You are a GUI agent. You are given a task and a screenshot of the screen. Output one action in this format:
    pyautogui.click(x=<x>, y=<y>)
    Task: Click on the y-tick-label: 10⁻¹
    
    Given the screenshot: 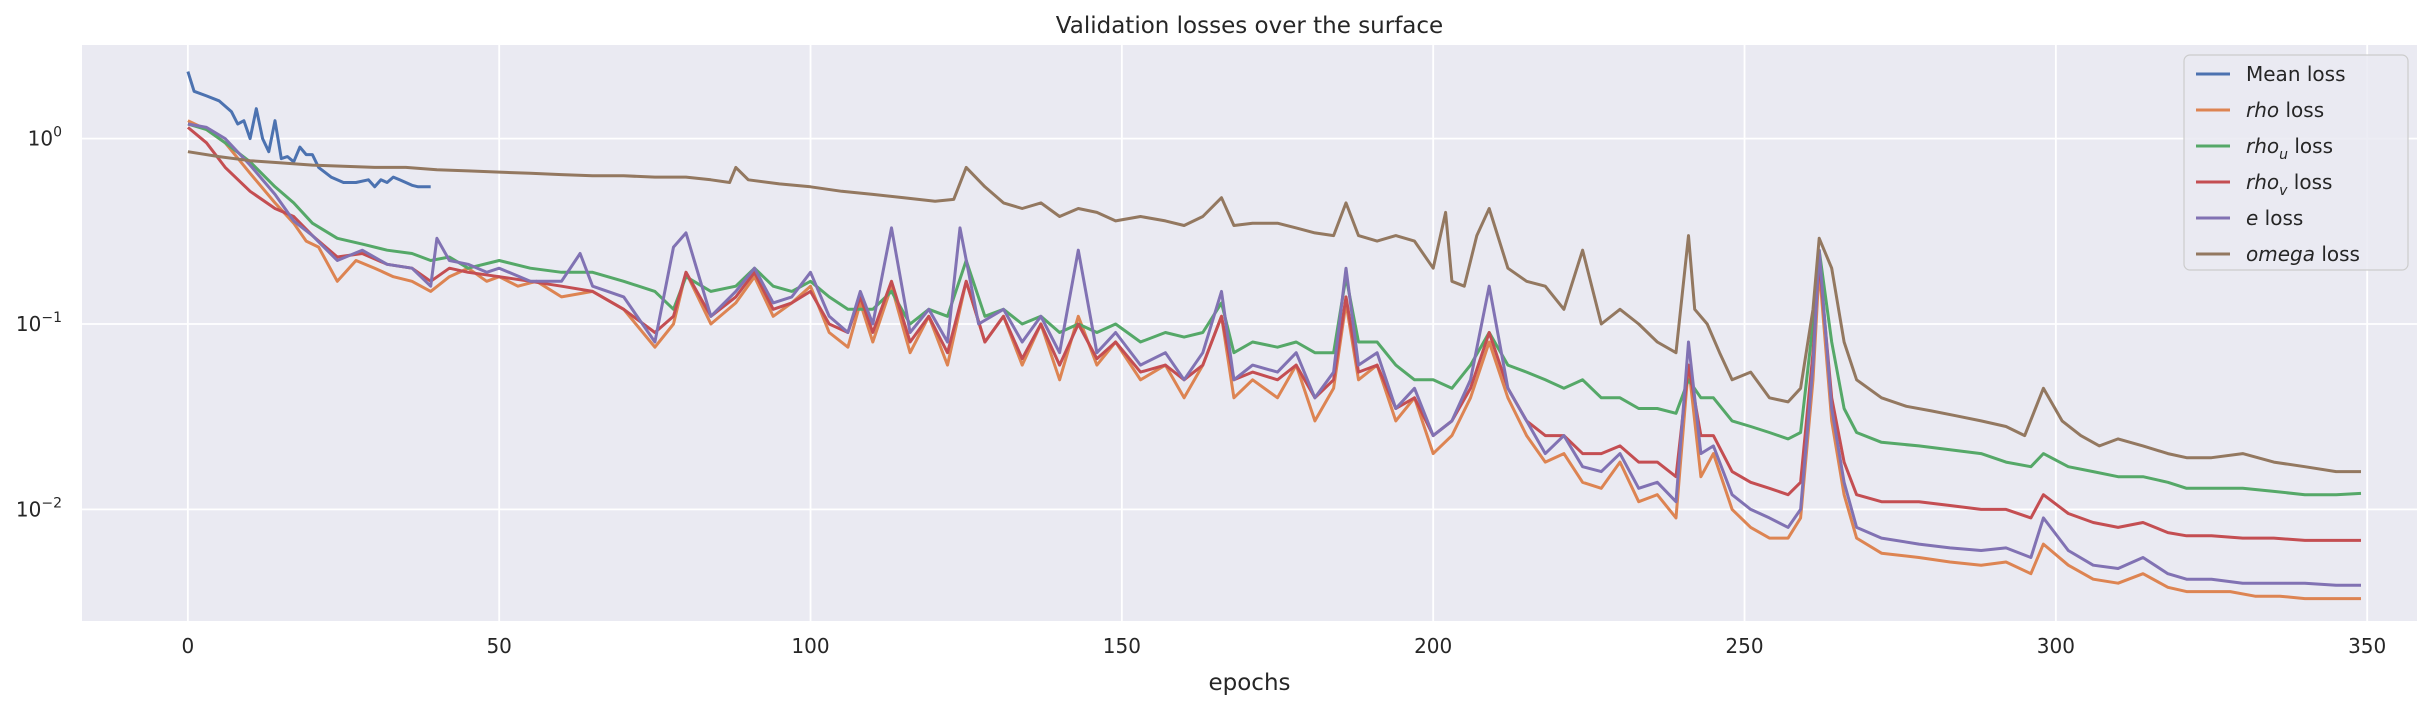 What is the action you would take?
    pyautogui.click(x=39, y=323)
    